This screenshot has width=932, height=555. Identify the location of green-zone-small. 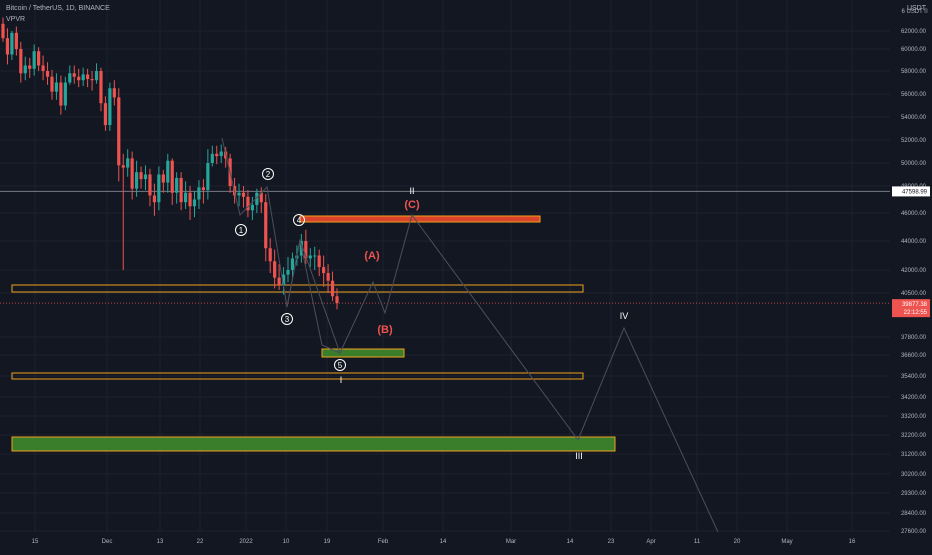
(363, 353).